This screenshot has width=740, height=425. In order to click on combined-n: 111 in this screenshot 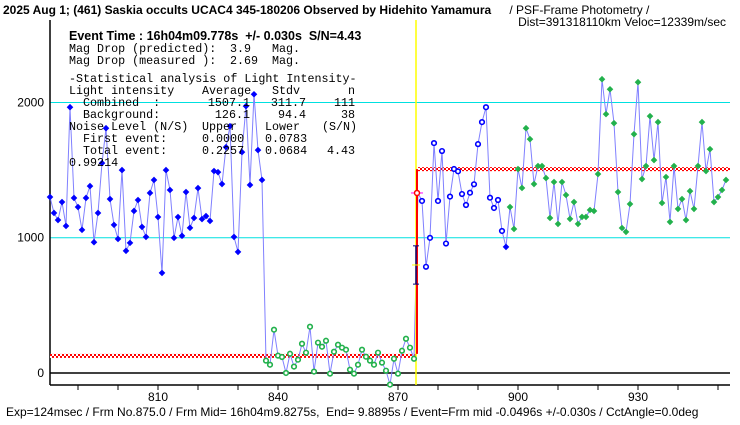, I will do `click(344, 103)`.